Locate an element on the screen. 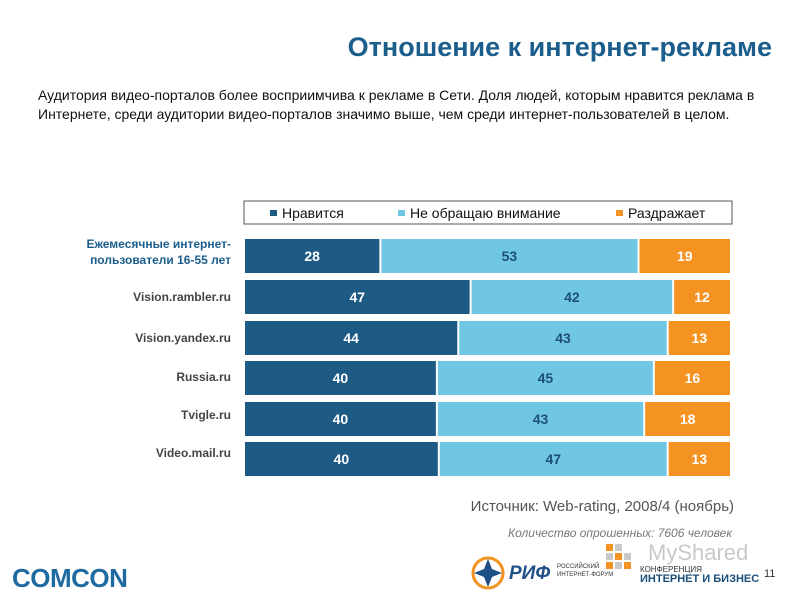  legend-label: Не обращаю внимание is located at coordinates (485, 213).